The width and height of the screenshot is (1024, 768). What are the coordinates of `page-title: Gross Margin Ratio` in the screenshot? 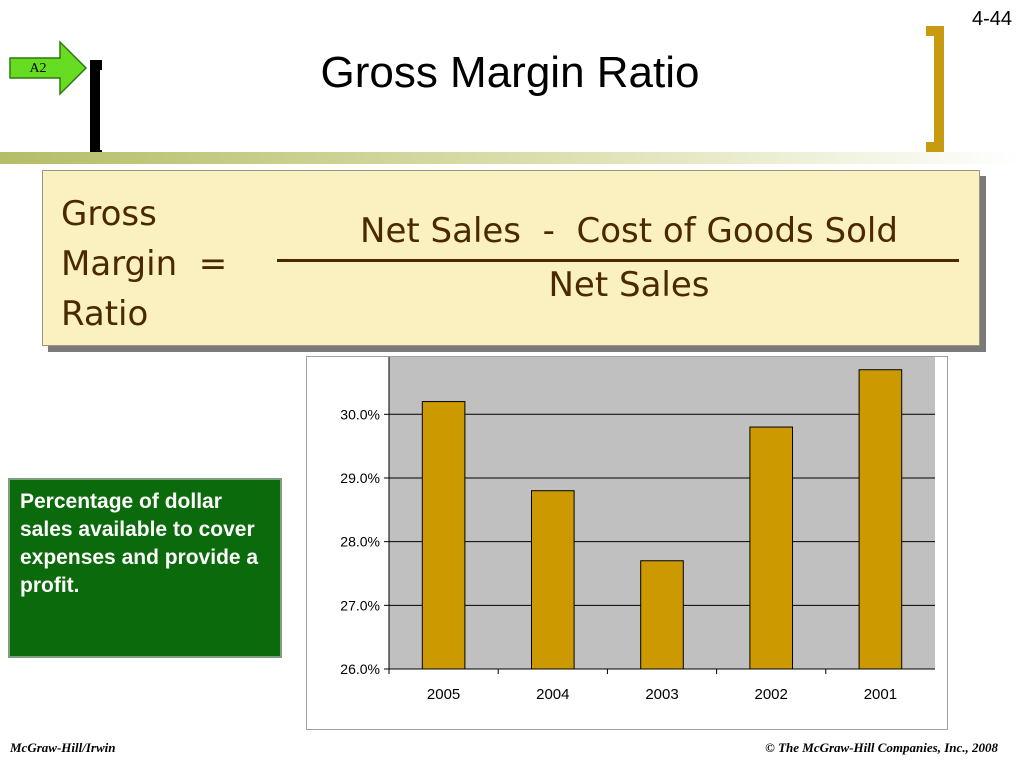 It's located at (510, 72).